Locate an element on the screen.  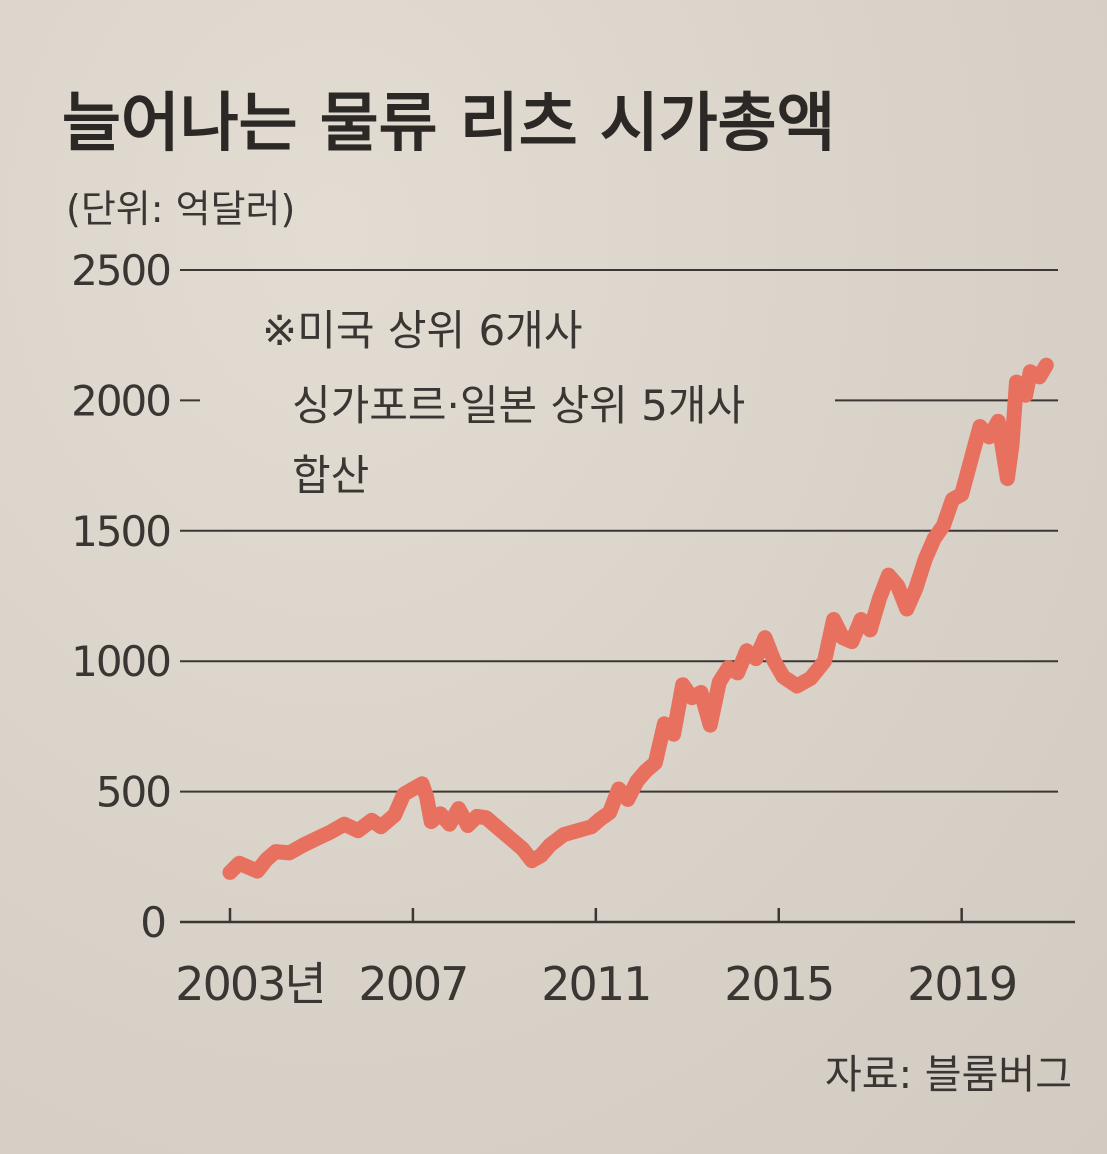
x-tick-label: 2011 is located at coordinates (595, 984).